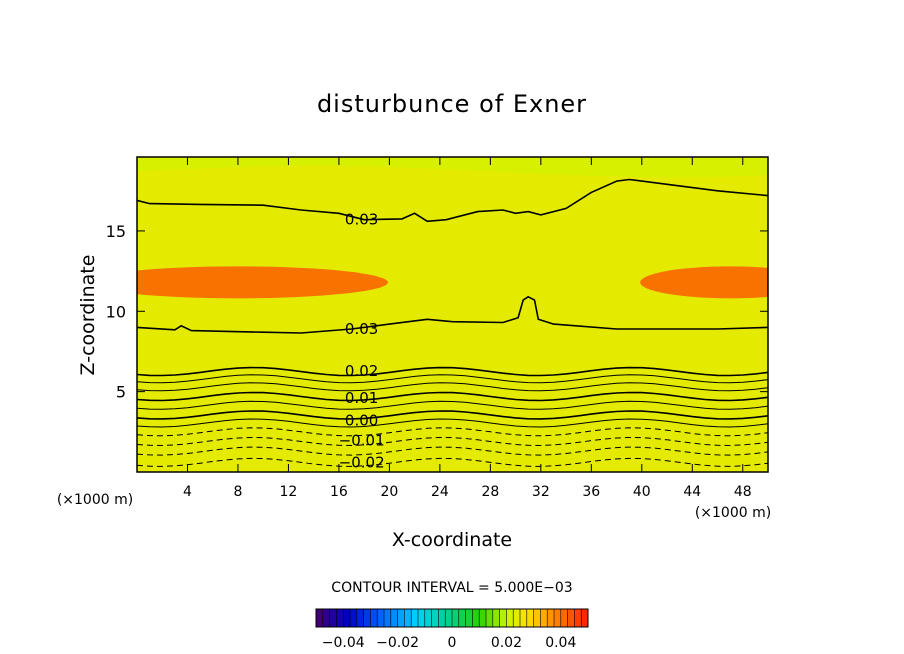 This screenshot has height=654, width=904. What do you see at coordinates (397, 643) in the screenshot?
I see `colorbar-tick-label: −0.02` at bounding box center [397, 643].